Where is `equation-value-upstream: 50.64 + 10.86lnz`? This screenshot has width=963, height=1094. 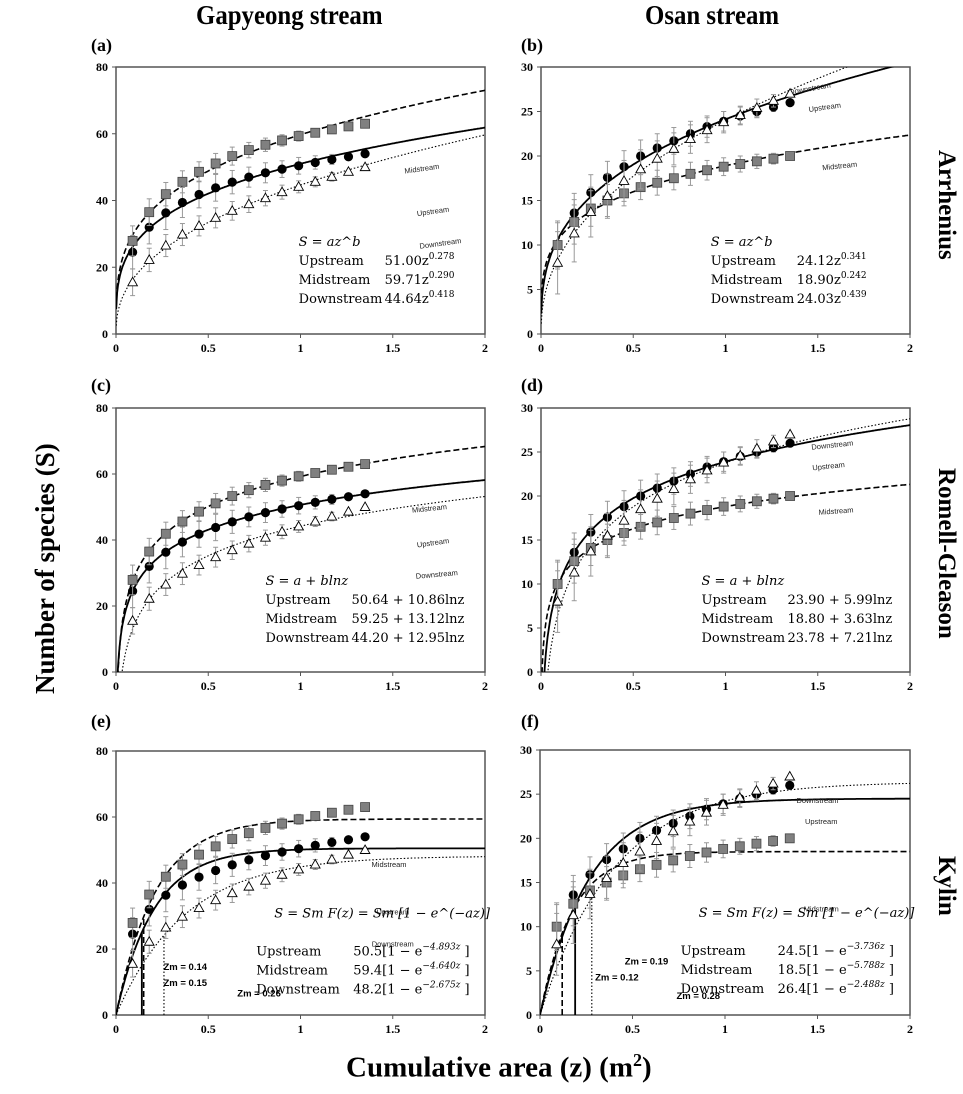
equation-value-upstream: 50.64 + 10.86lnz is located at coordinates (407, 600).